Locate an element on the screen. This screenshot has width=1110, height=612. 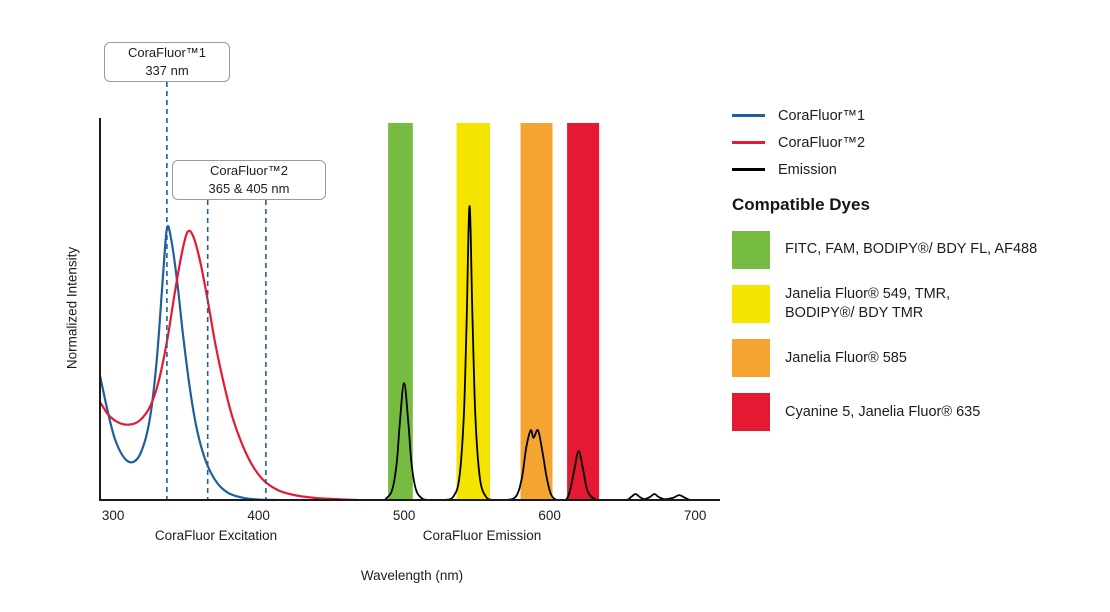
dye-item-green: FITC, FAM, BODIPY®/ BDY FL, AF488 is located at coordinates (919, 250).